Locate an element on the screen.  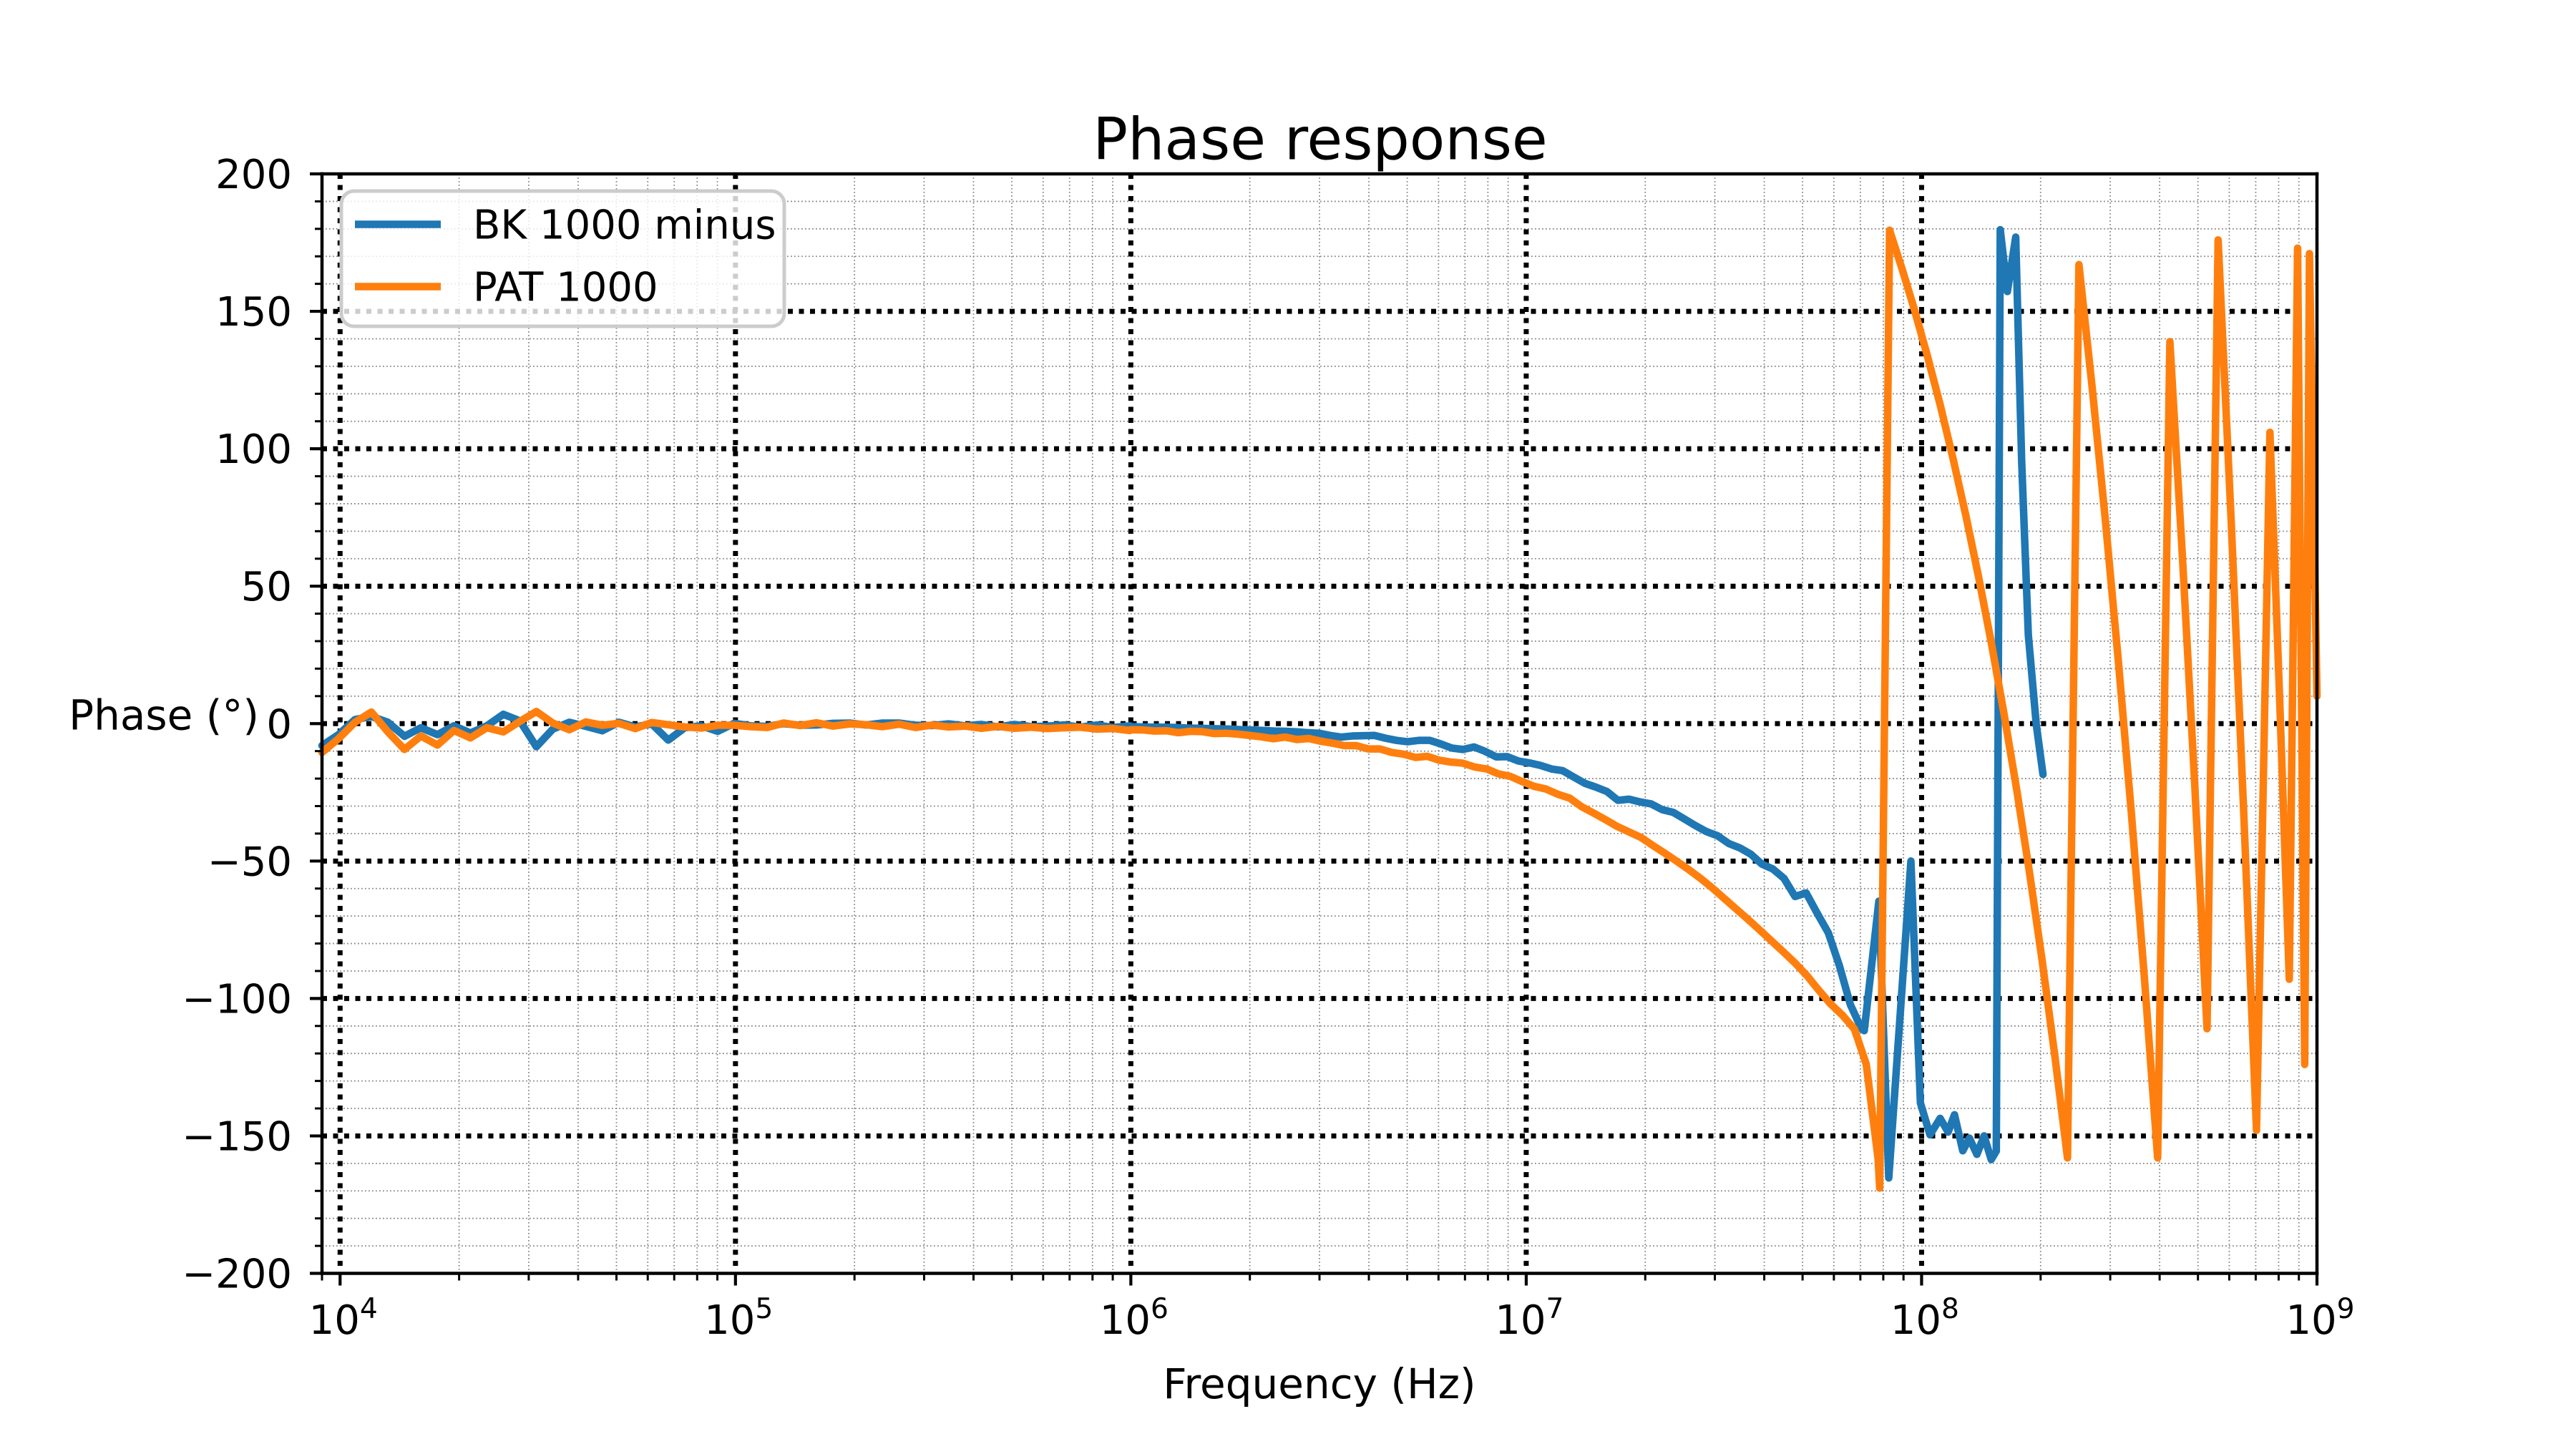
legend-box is located at coordinates (562, 258).